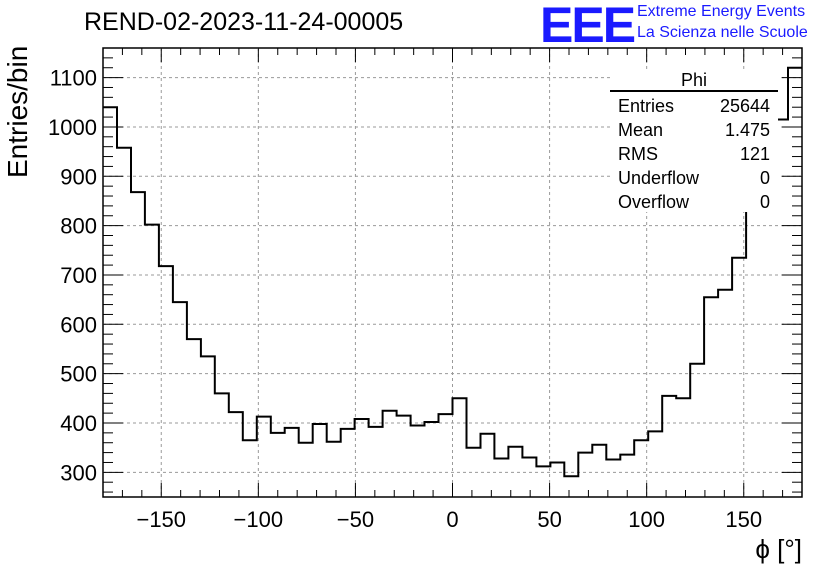 This screenshot has height=572, width=836. What do you see at coordinates (78, 226) in the screenshot?
I see `y-tick-label: 800` at bounding box center [78, 226].